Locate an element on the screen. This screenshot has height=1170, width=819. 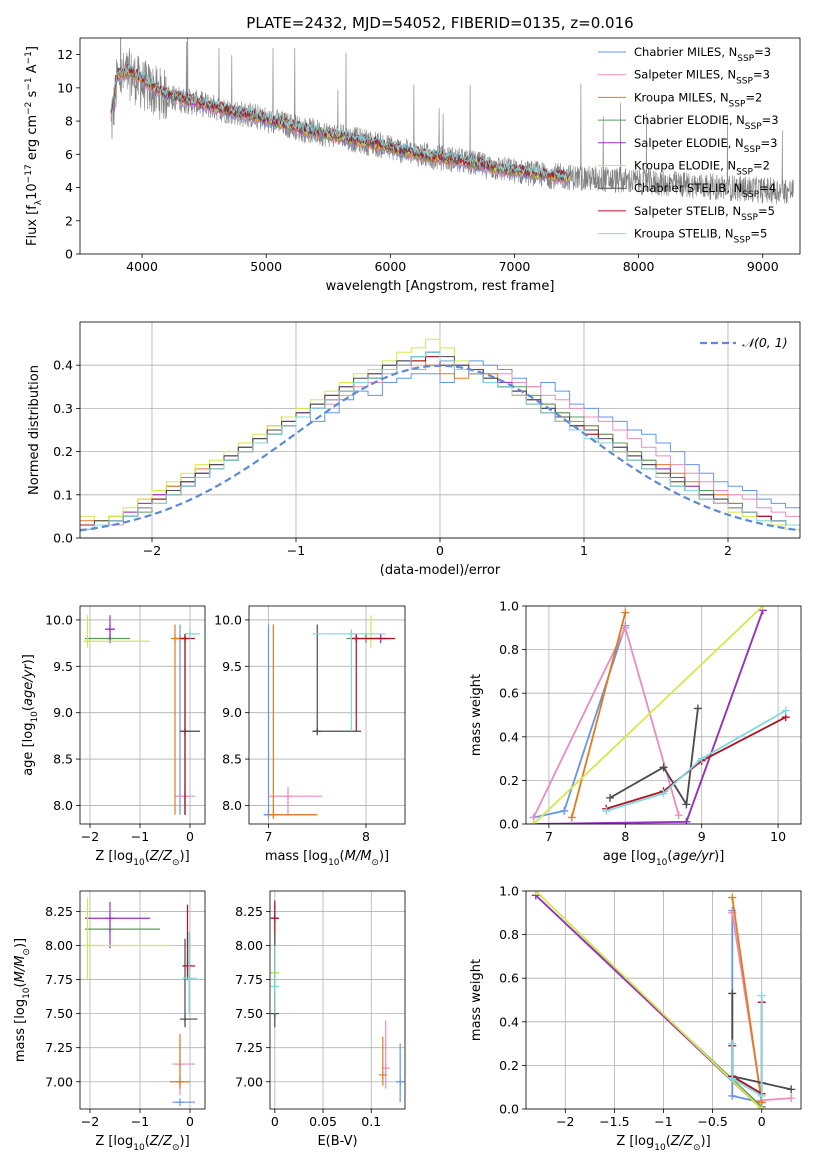
y-tick-label: 8.00 is located at coordinates (59, 945).